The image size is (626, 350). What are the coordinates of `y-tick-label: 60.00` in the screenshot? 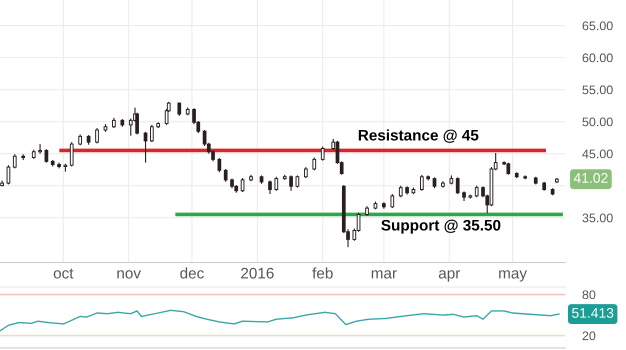 It's located at (597, 57).